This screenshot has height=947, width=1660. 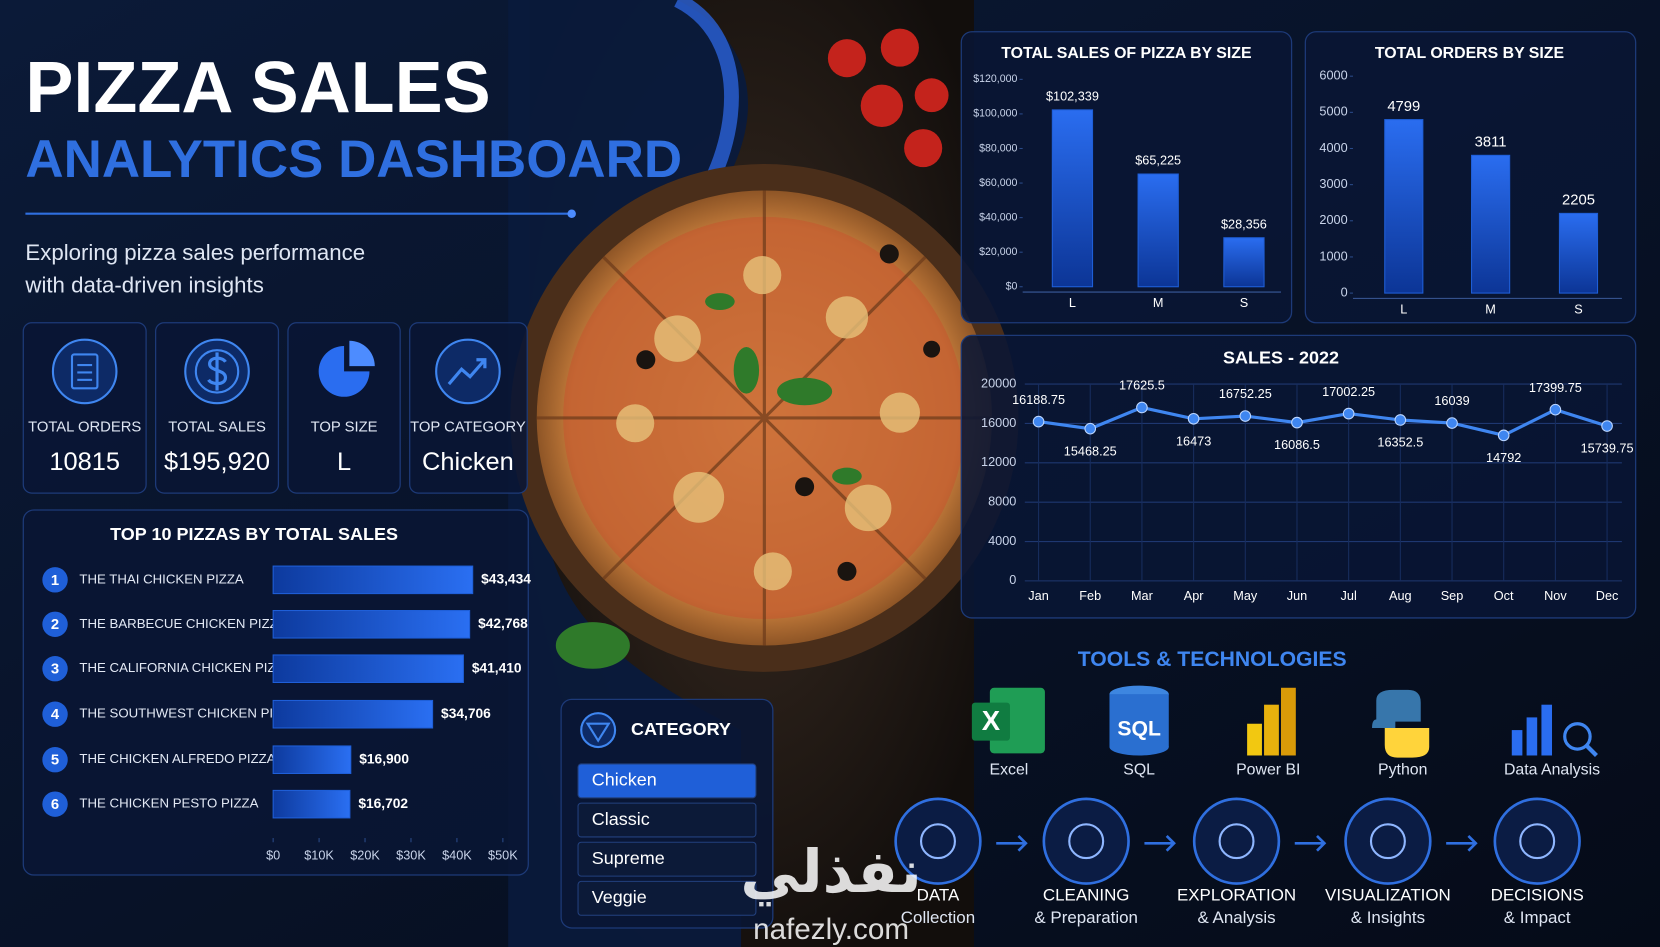 What do you see at coordinates (161, 578) in the screenshot?
I see `y-tick-label: THE THAI CHICKEN PIZZA` at bounding box center [161, 578].